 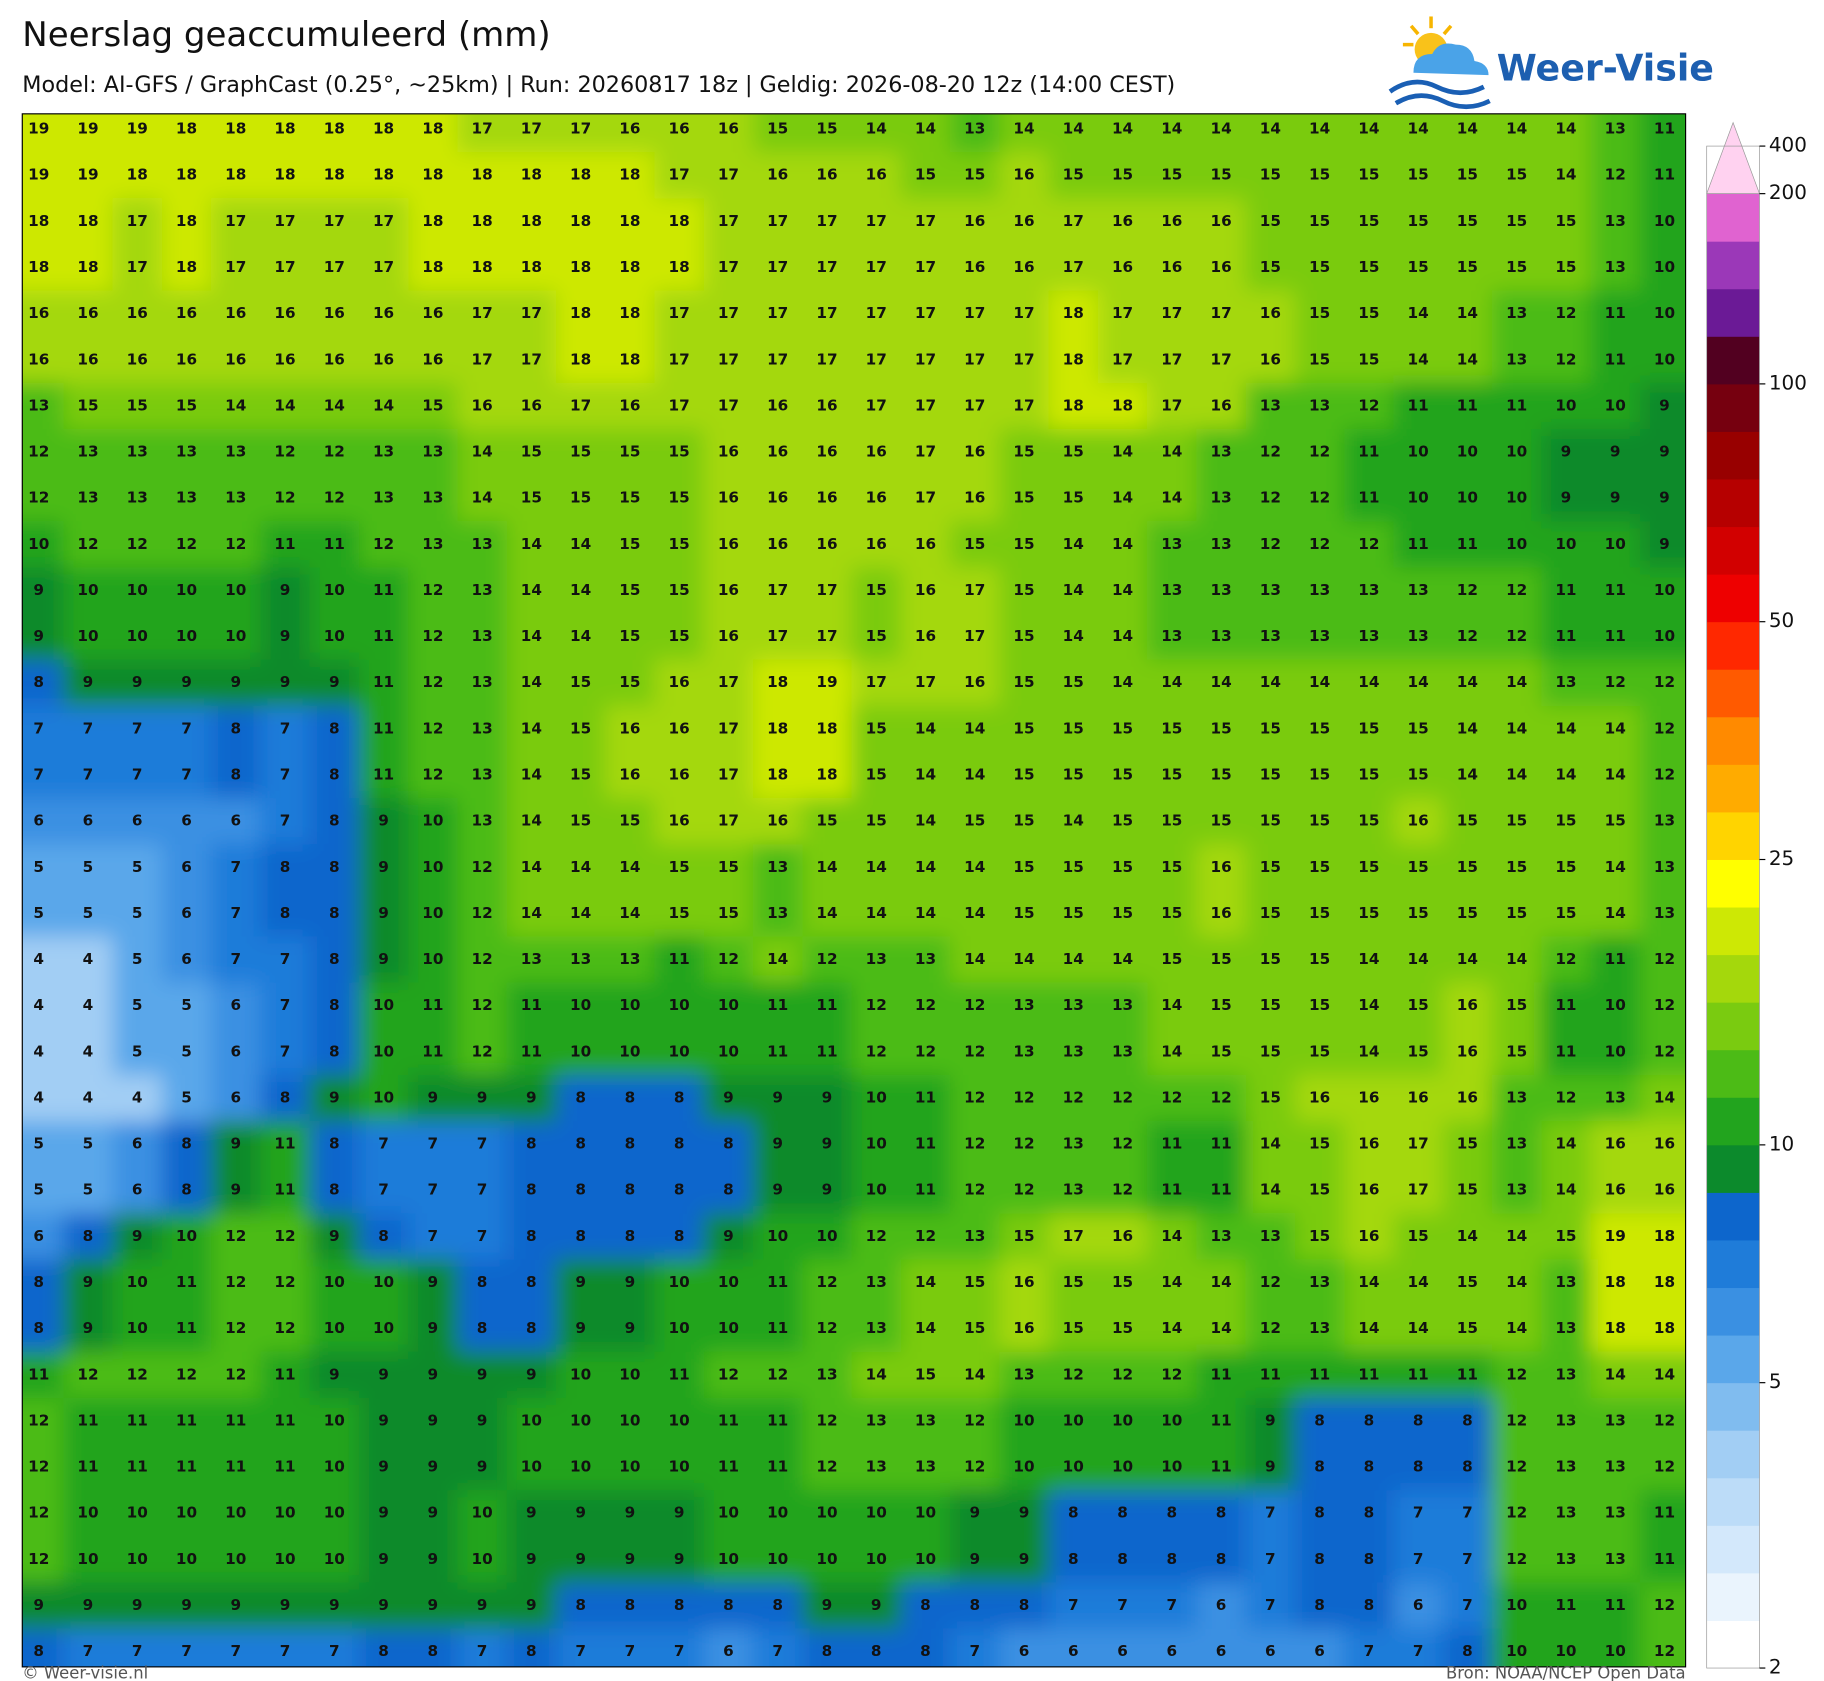 I want to click on grid-value: 16, so click(x=728, y=452).